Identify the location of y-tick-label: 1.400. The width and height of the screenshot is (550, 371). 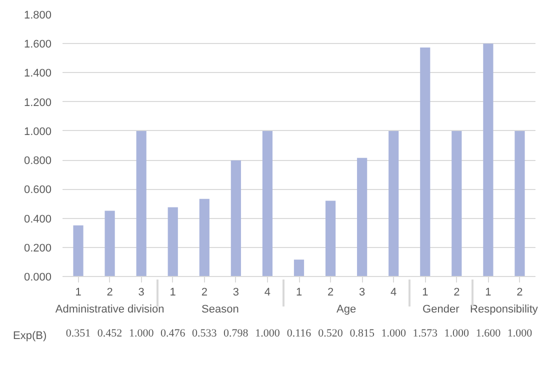
(38, 74).